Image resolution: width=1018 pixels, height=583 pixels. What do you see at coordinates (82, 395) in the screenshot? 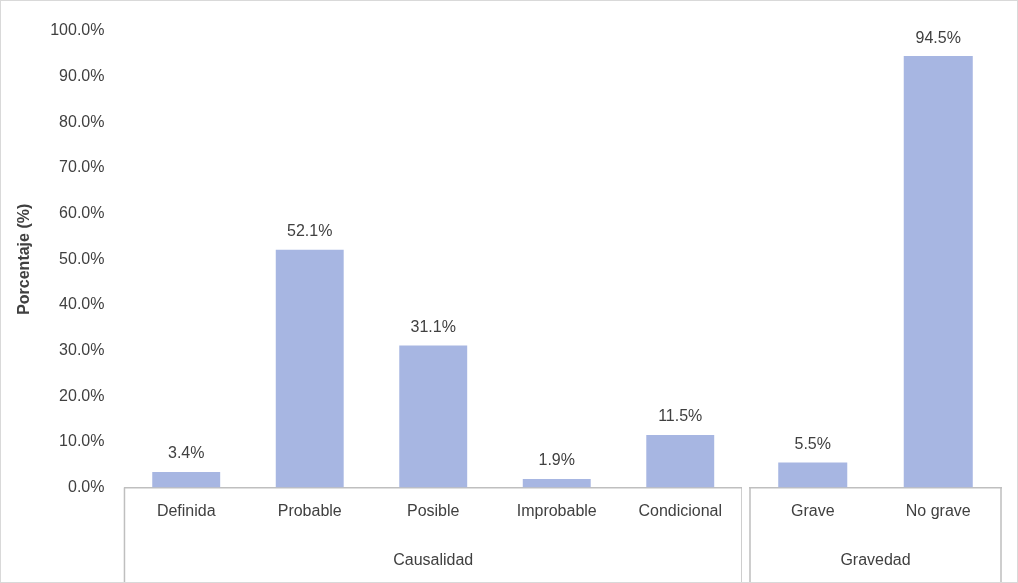
I see `y-tick-label: 20.0%` at bounding box center [82, 395].